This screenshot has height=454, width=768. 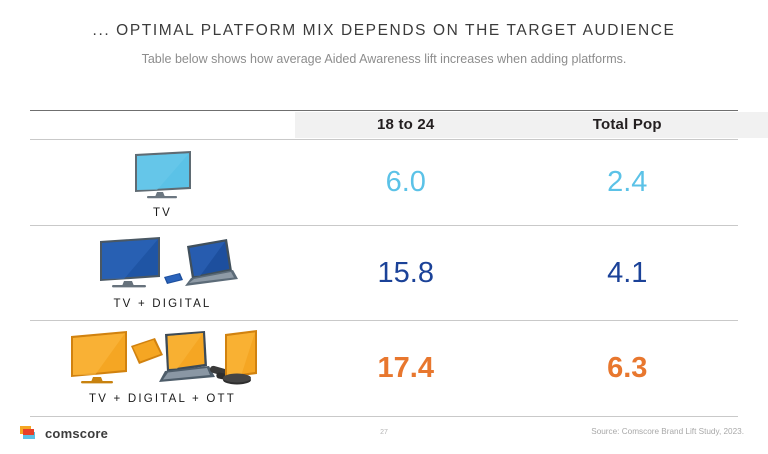 I want to click on icon-group-tv, so click(x=163, y=174).